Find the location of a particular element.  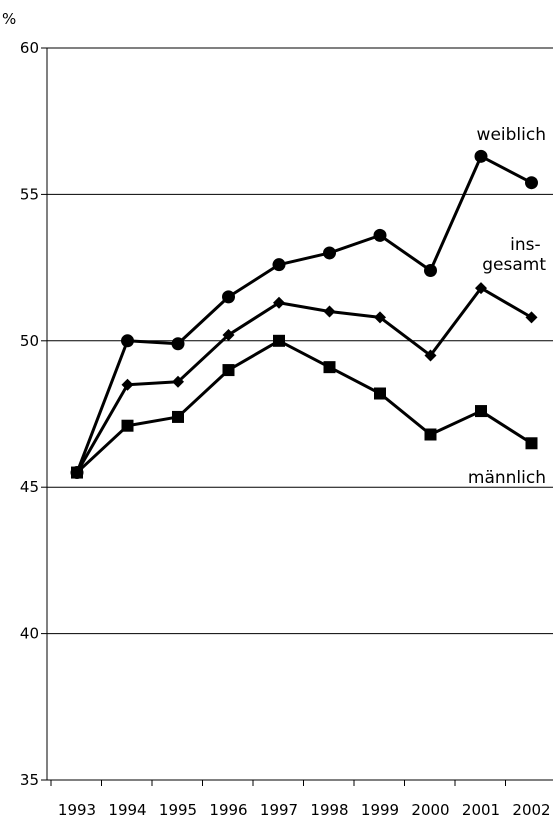

series-label-maennlich: männlich is located at coordinates (507, 478).